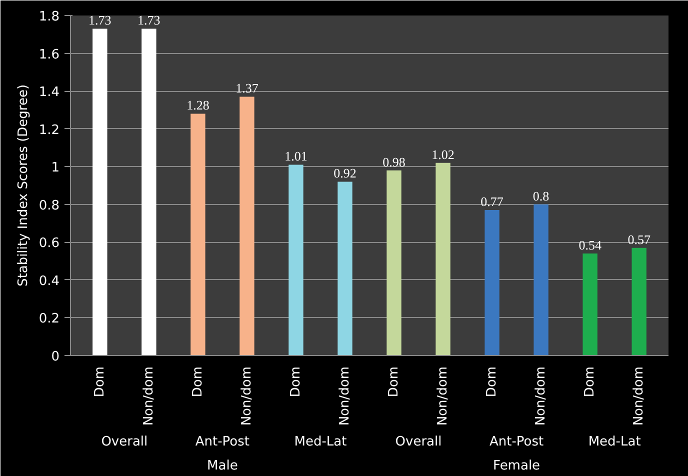 This screenshot has width=688, height=476. Describe the element at coordinates (55, 168) in the screenshot. I see `y-tick-label: 1` at that location.